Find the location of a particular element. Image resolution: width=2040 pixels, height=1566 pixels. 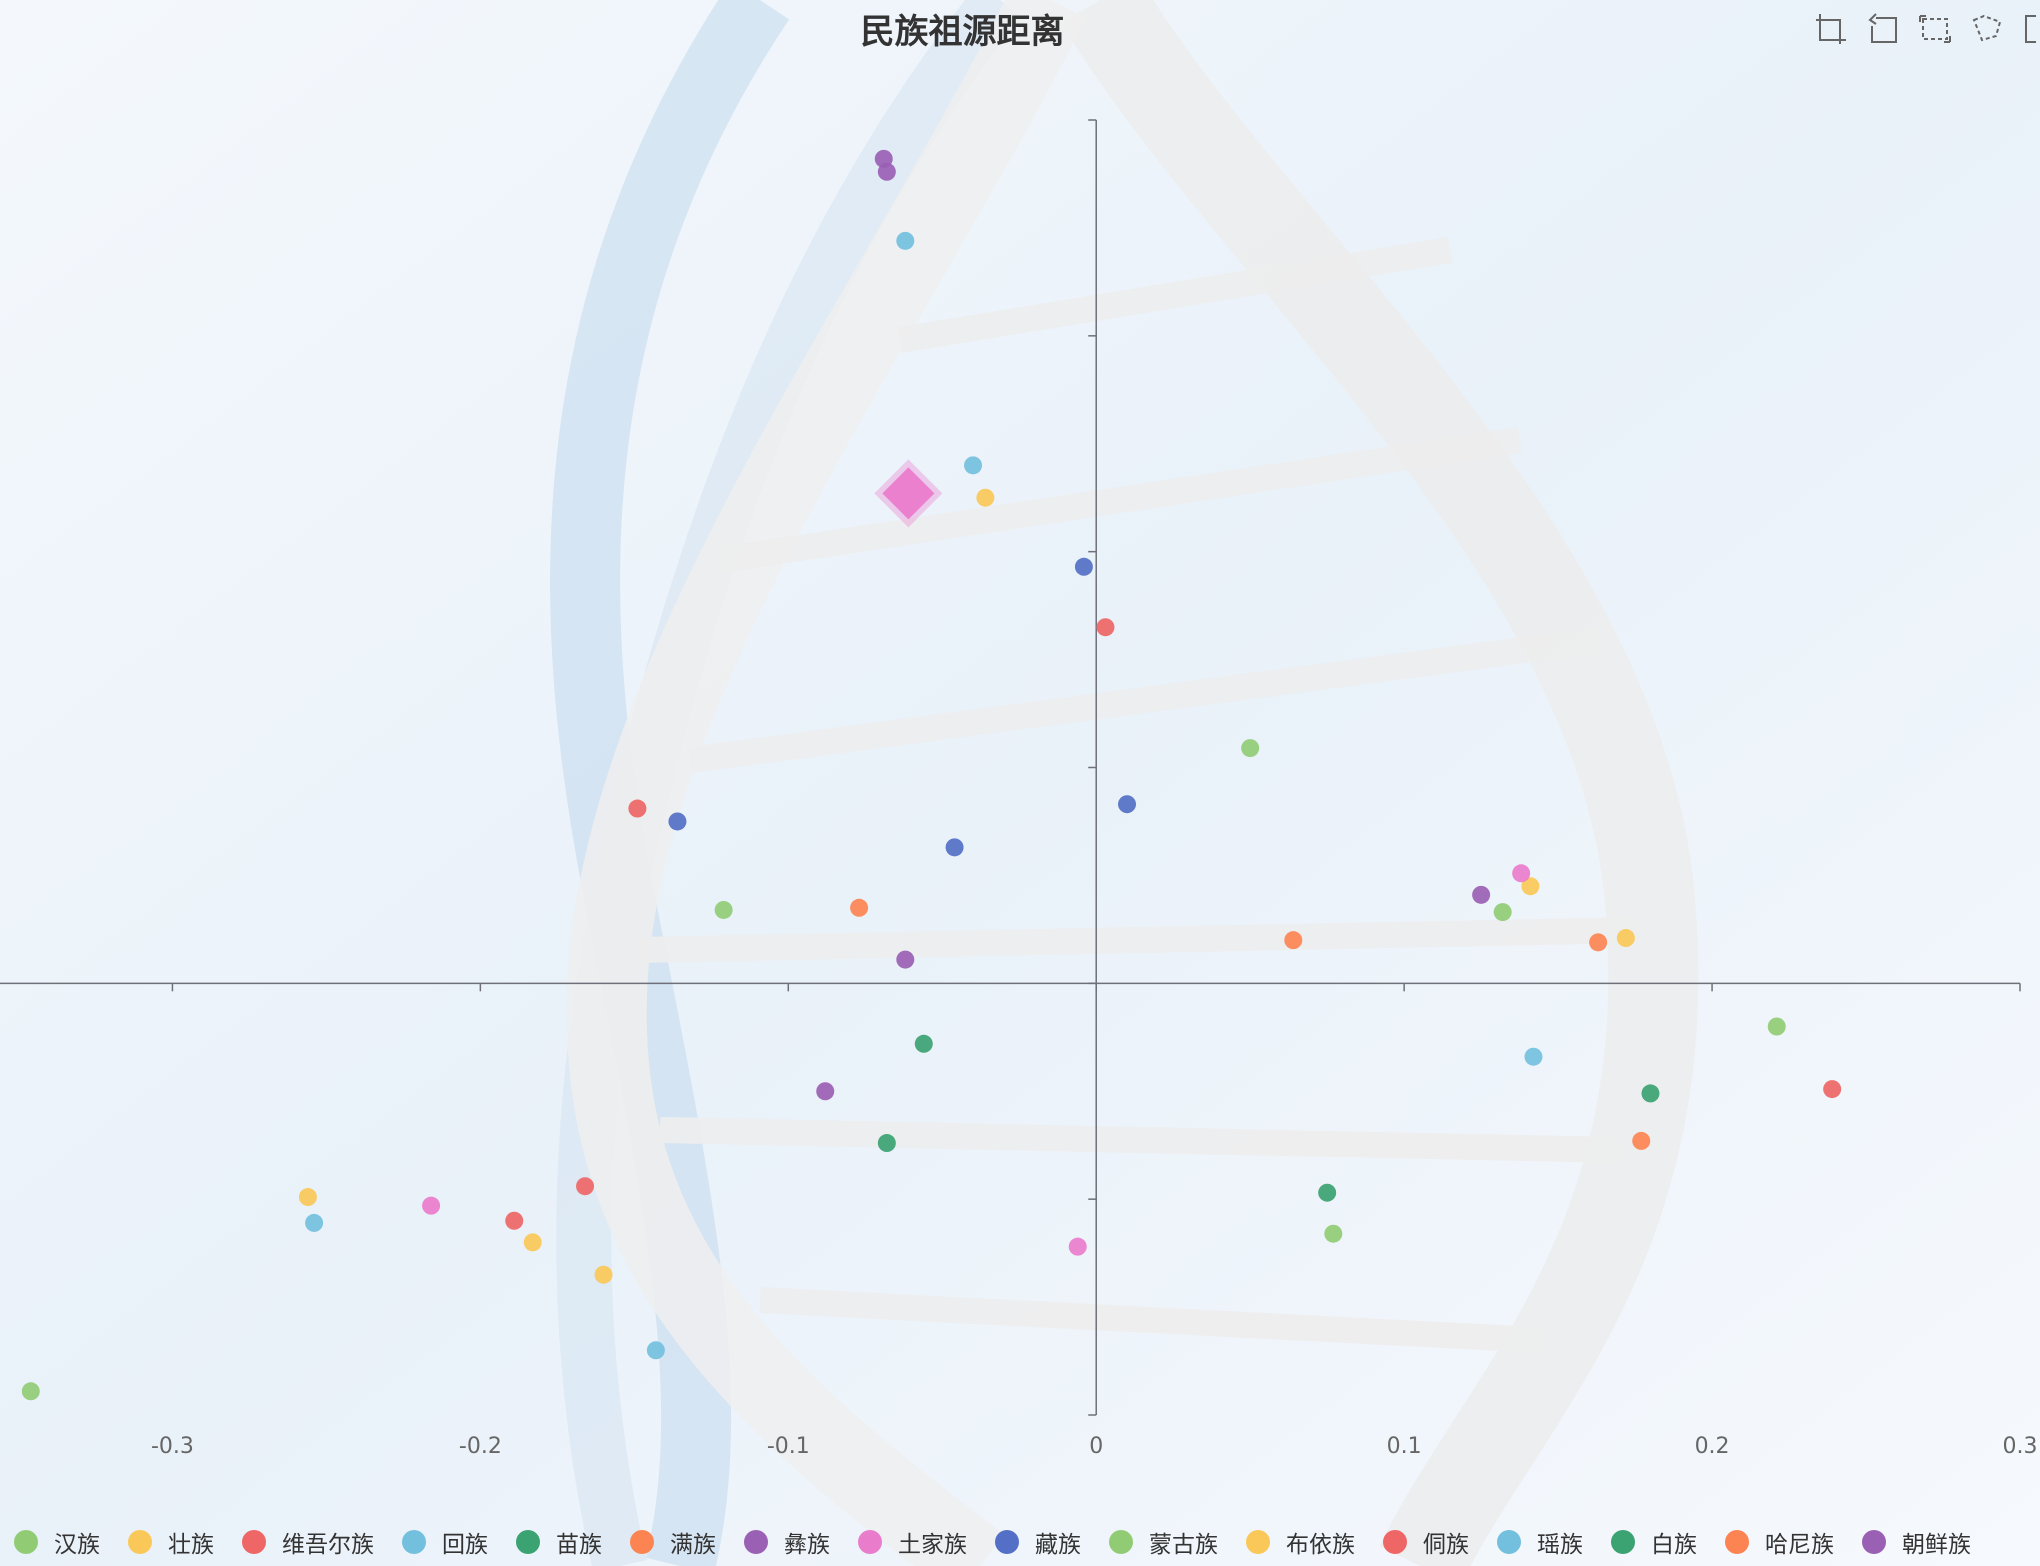

legend-item: 维吾尔族 is located at coordinates (308, 1542).